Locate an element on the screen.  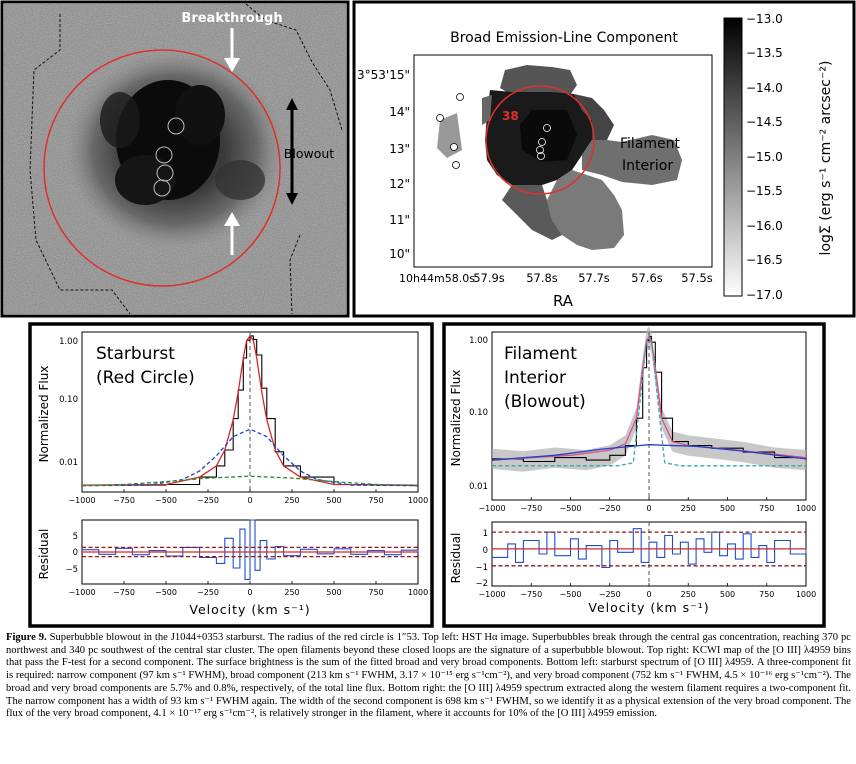
colorbar-tick: −13.5 is located at coordinates (764, 53).